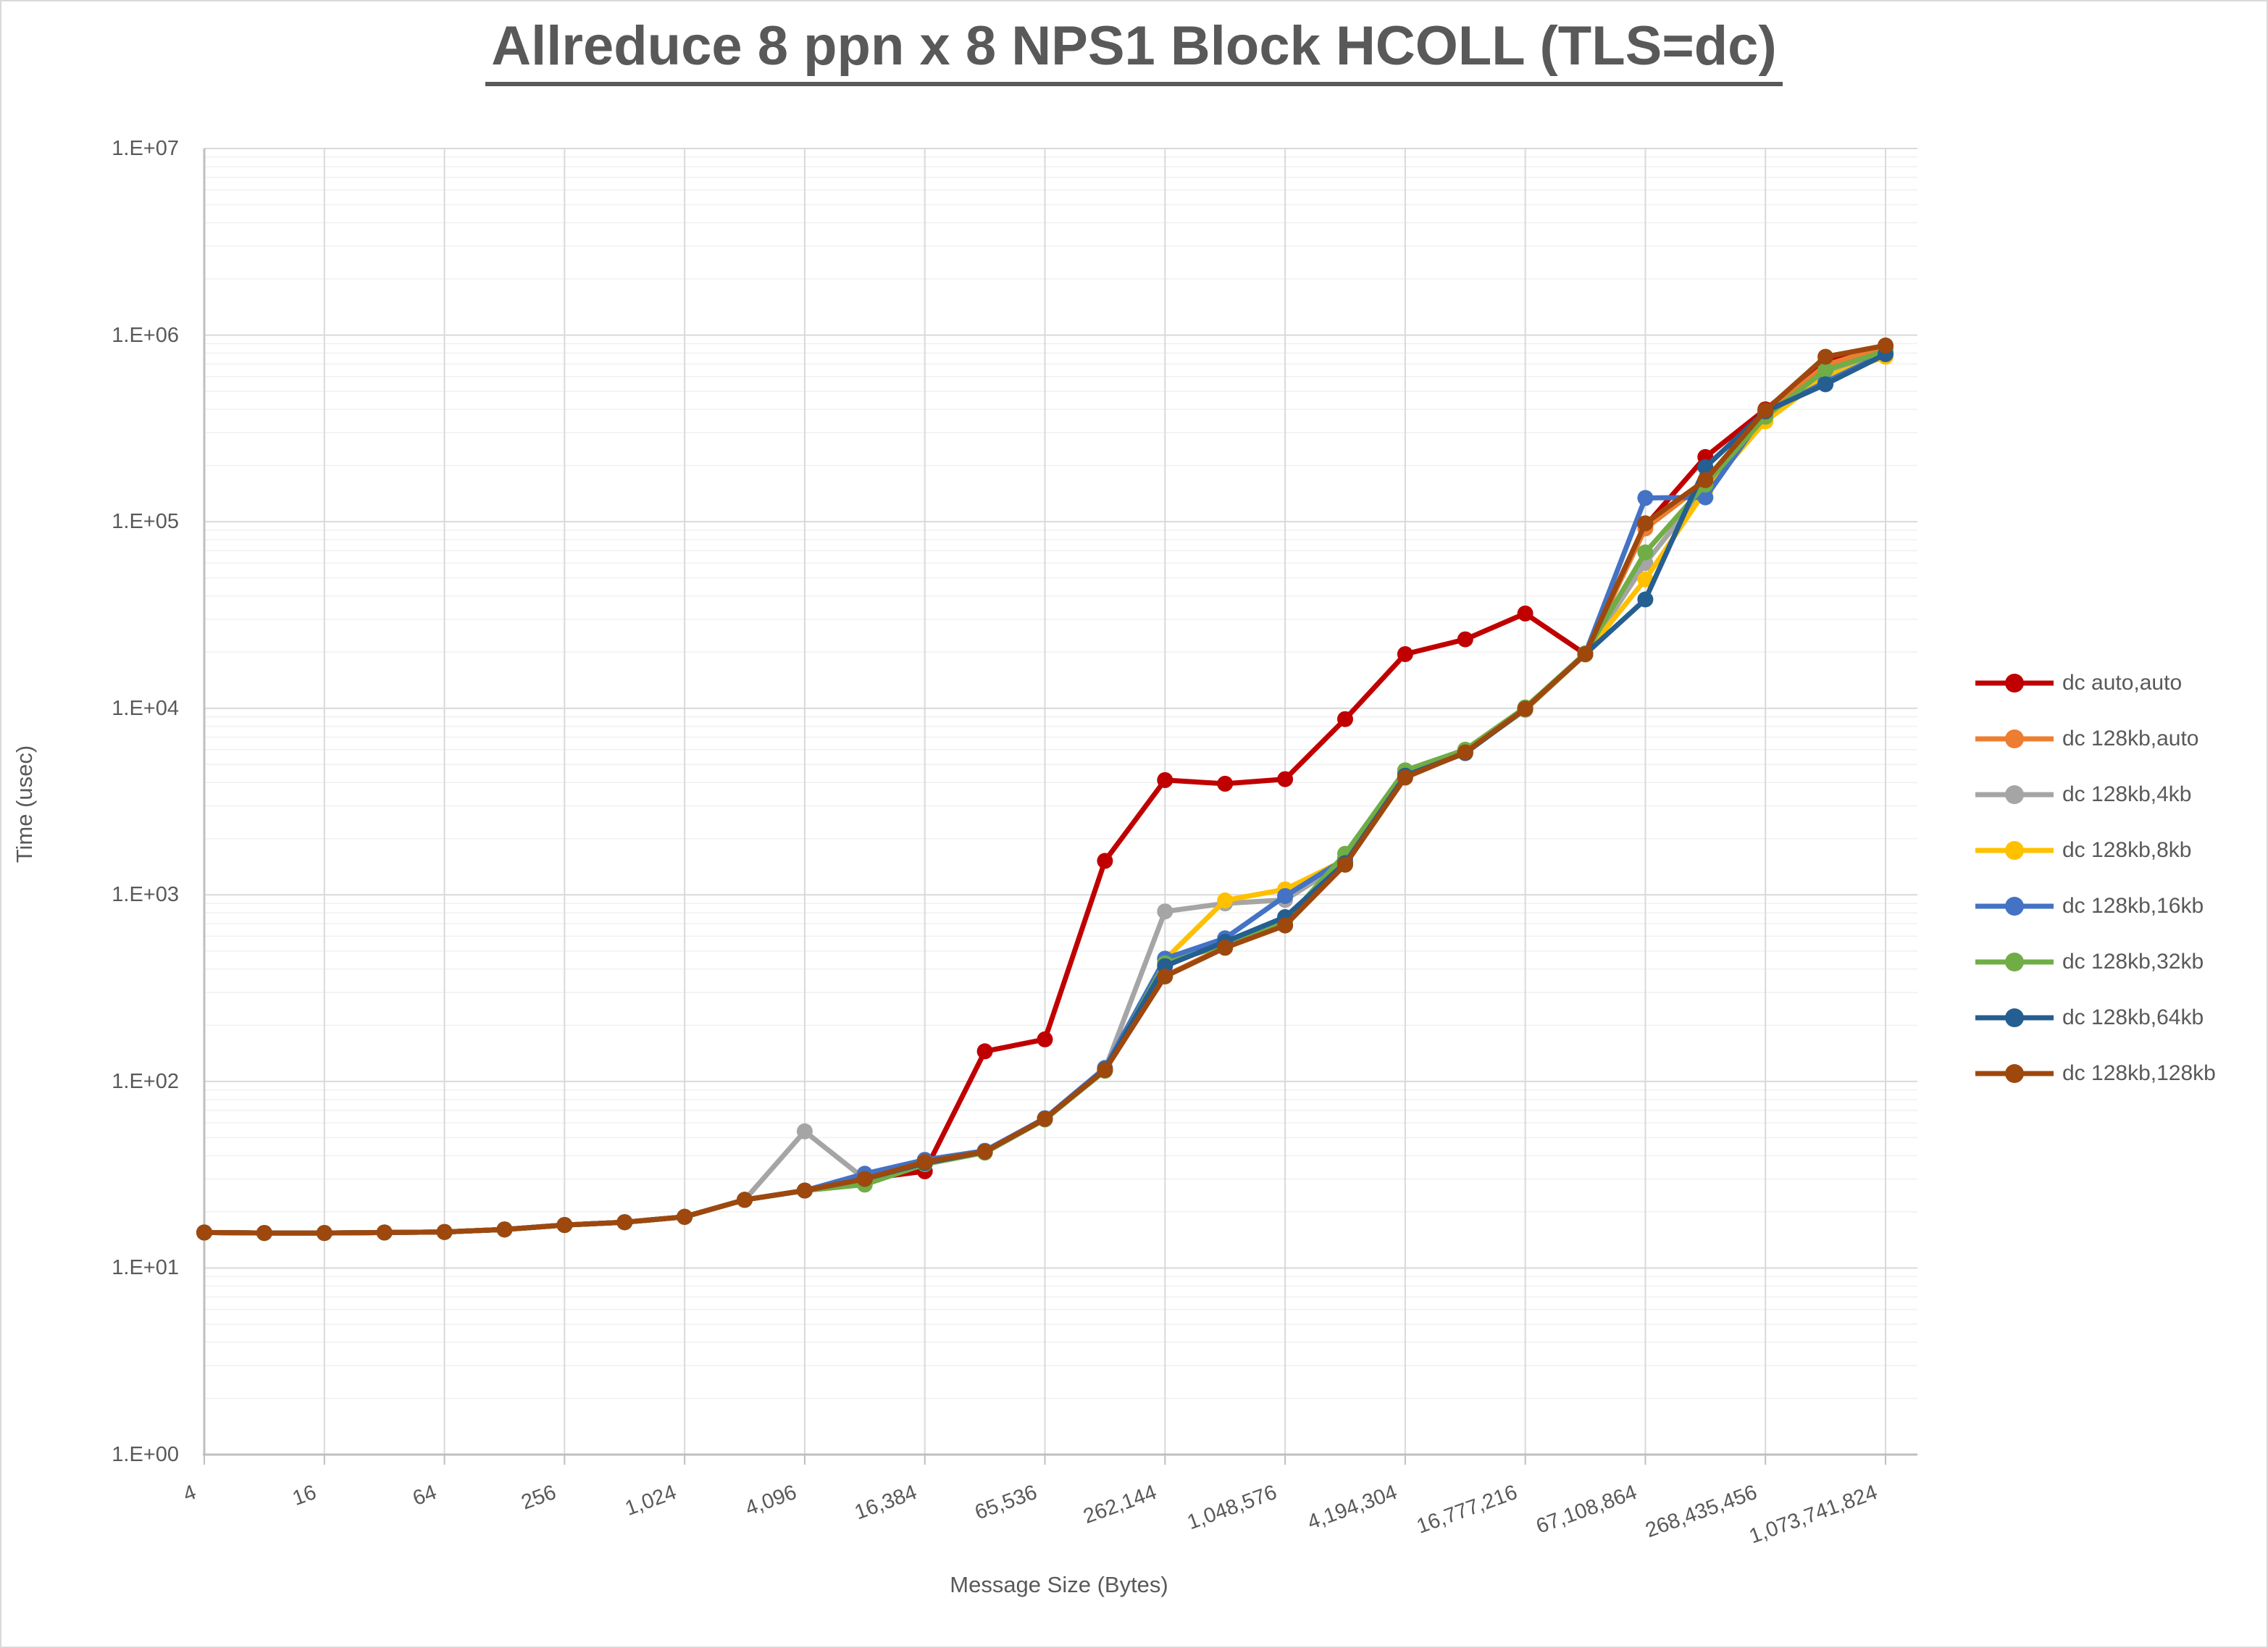 The height and width of the screenshot is (1648, 2268). I want to click on legend-label: dc 128kb,8kb, so click(2127, 850).